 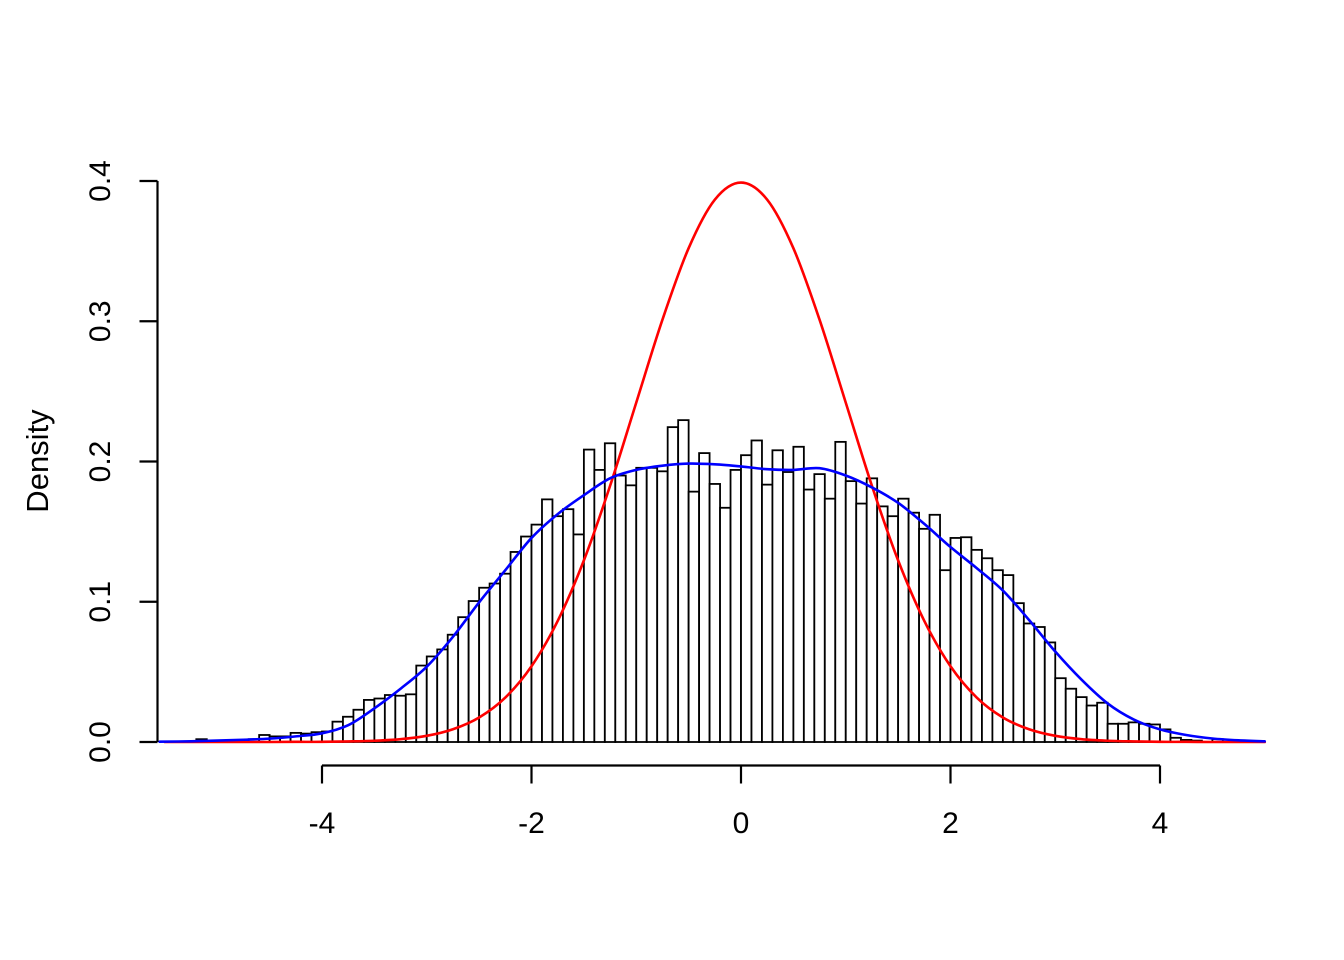 I want to click on x-tick-label: 2, so click(x=950, y=823).